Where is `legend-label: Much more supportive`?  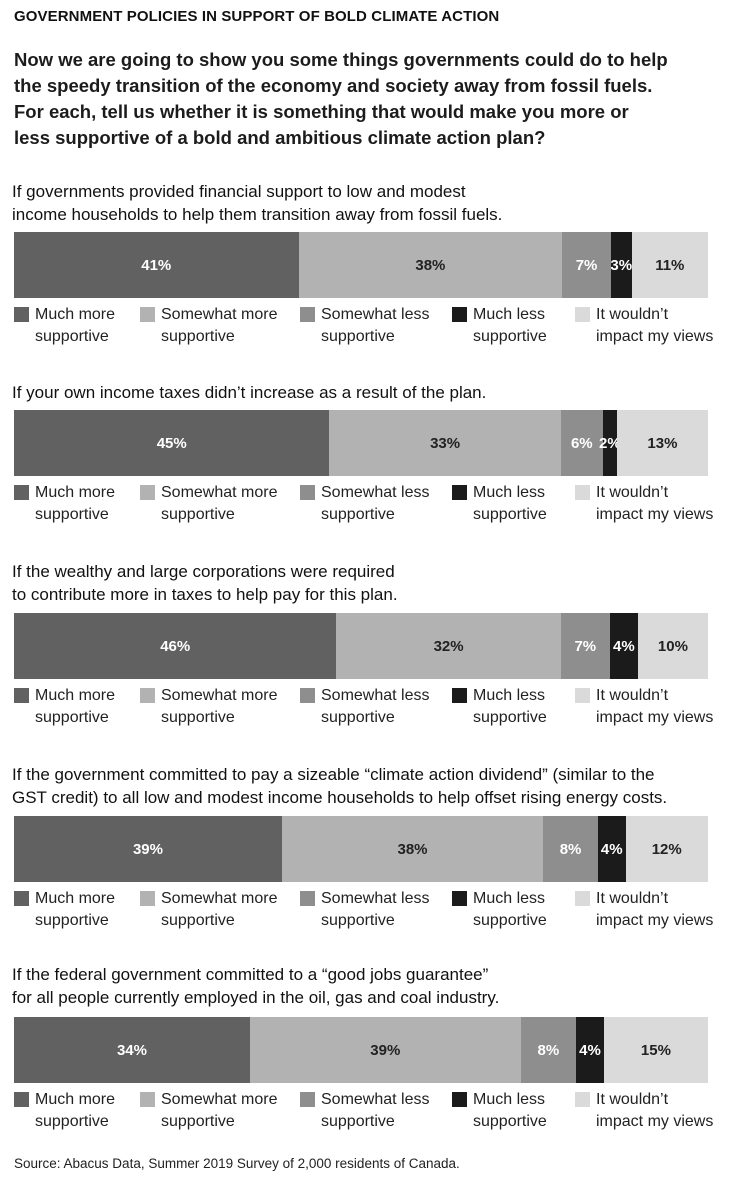 legend-label: Much more supportive is located at coordinates (105, 1111).